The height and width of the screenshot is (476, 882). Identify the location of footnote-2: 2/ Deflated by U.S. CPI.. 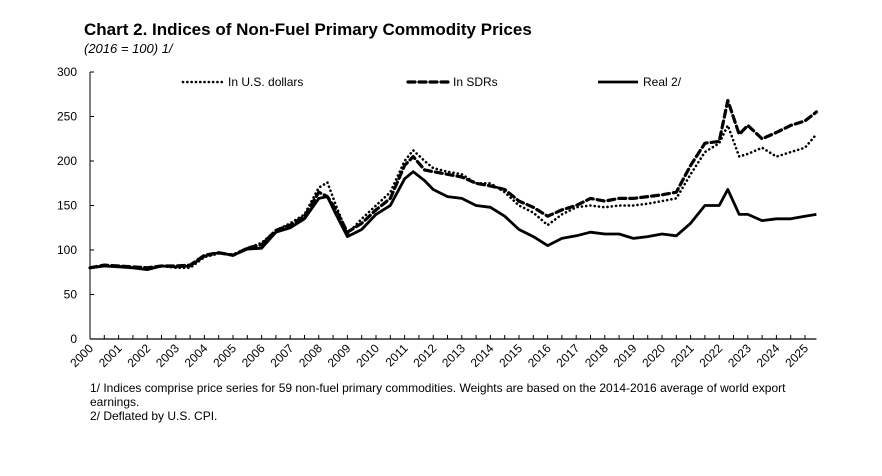
(154, 416).